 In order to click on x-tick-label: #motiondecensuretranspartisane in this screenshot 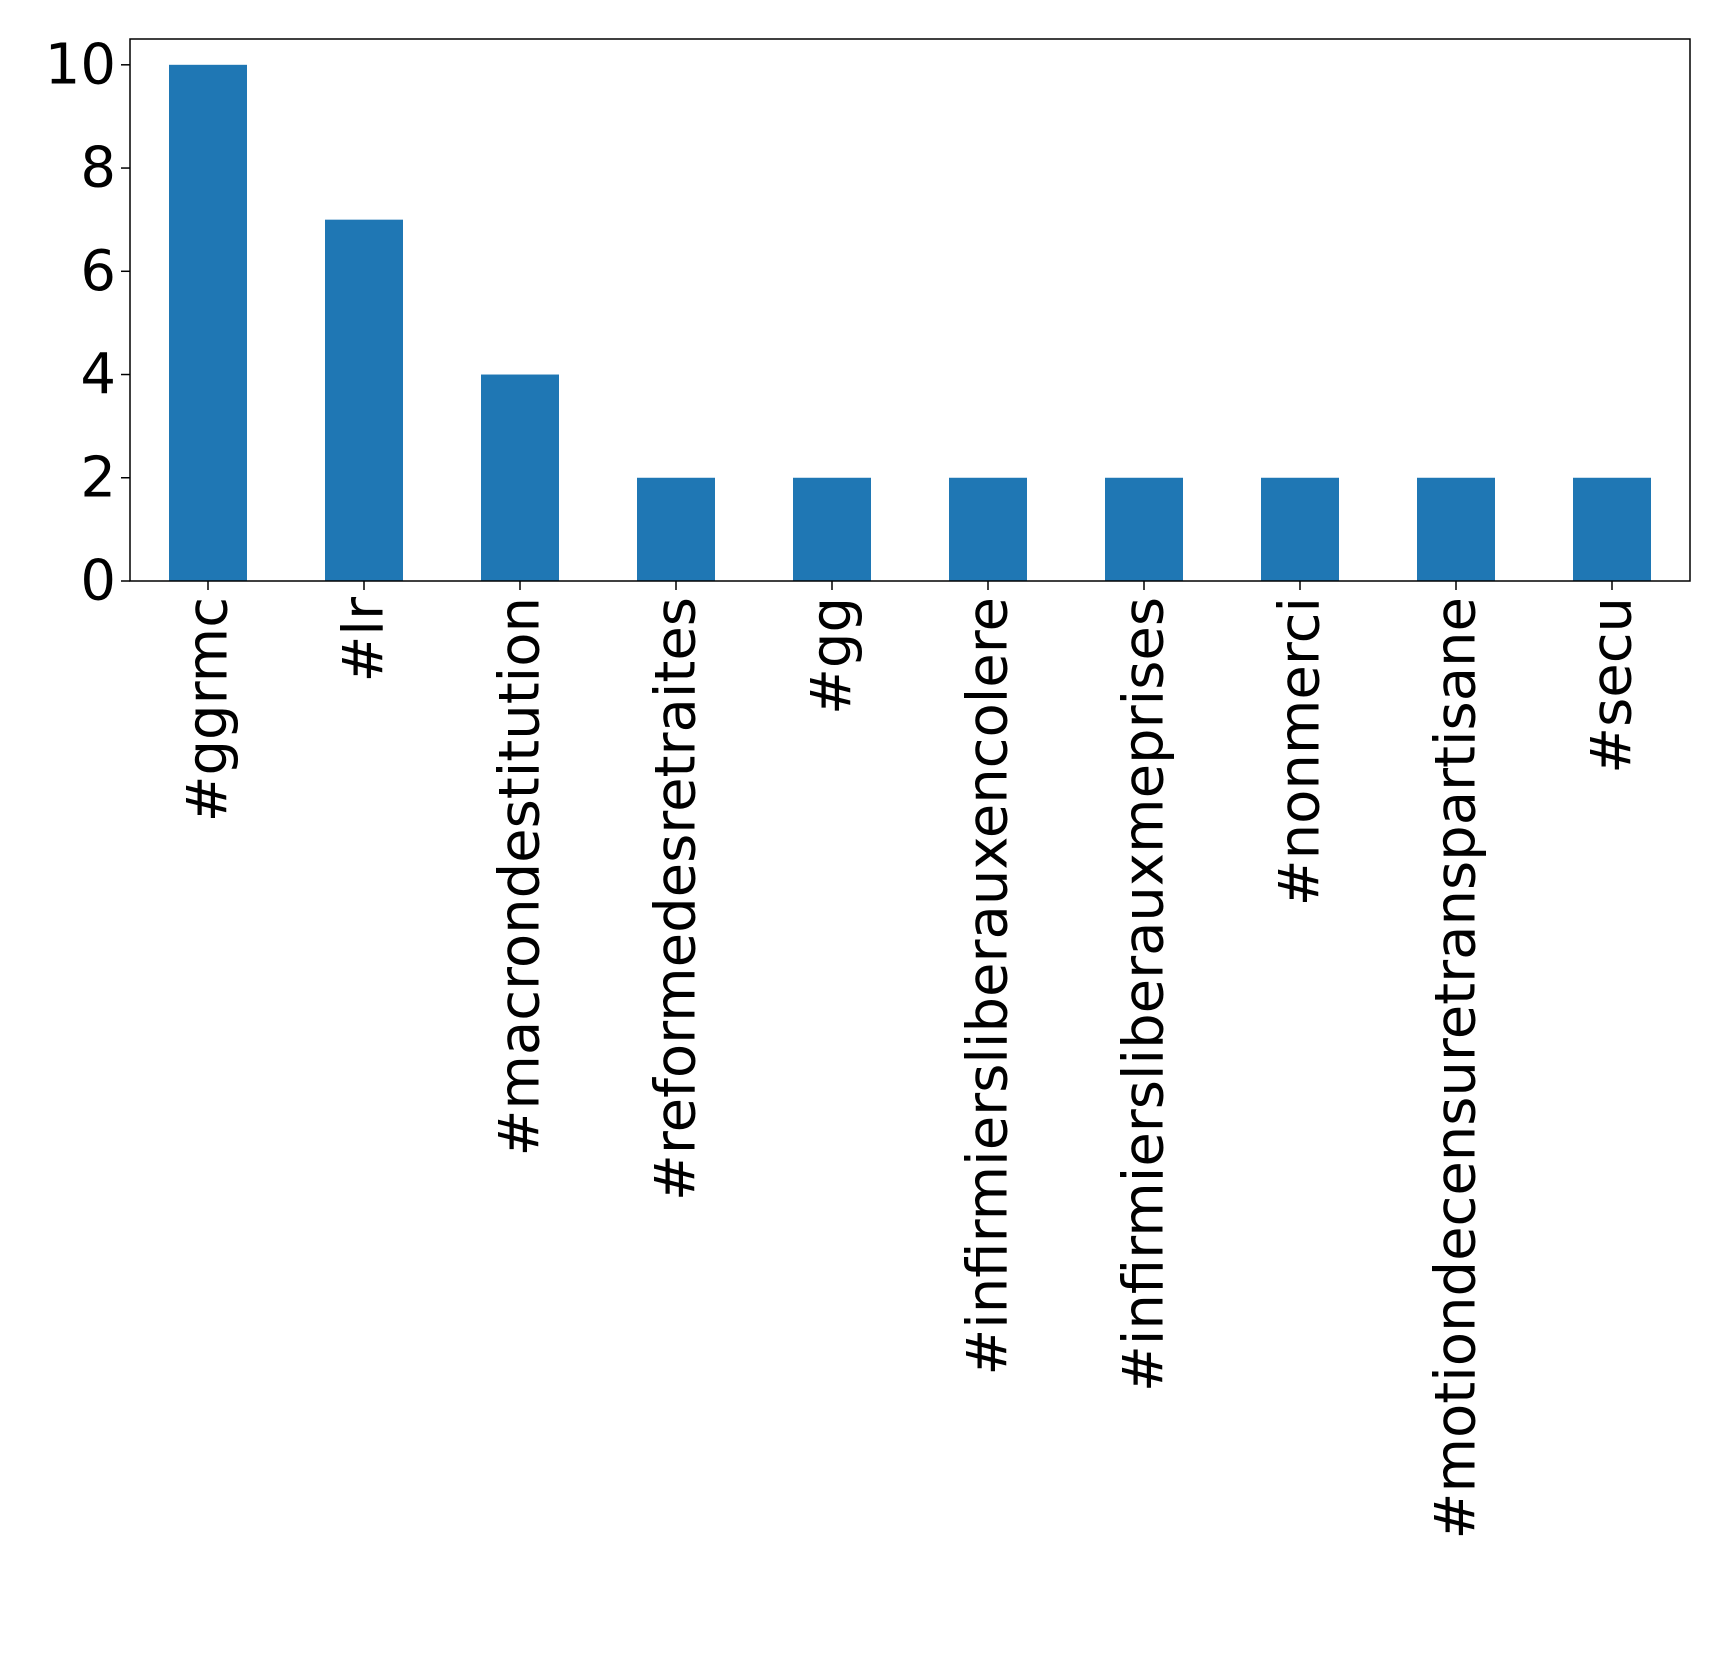, I will do `click(1456, 1068)`.